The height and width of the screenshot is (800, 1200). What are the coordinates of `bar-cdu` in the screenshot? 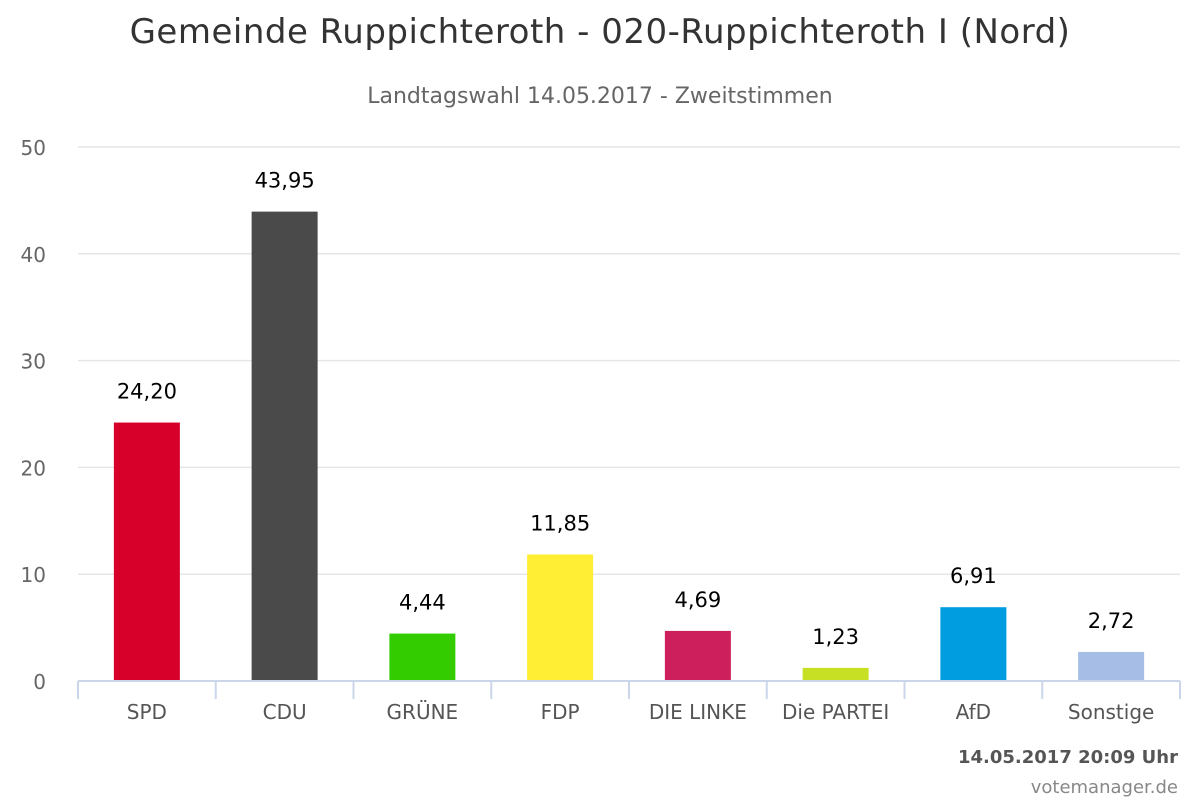 It's located at (284, 446).